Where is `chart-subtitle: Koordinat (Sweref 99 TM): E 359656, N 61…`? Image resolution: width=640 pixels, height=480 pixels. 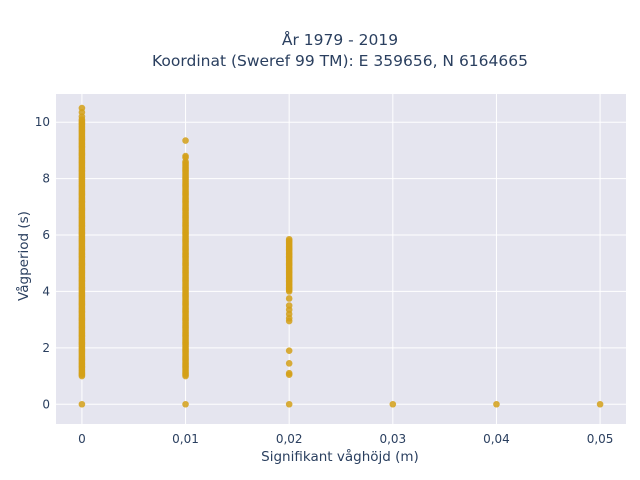 chart-subtitle: Koordinat (Sweref 99 TM): E 359656, N 61… is located at coordinates (340, 61).